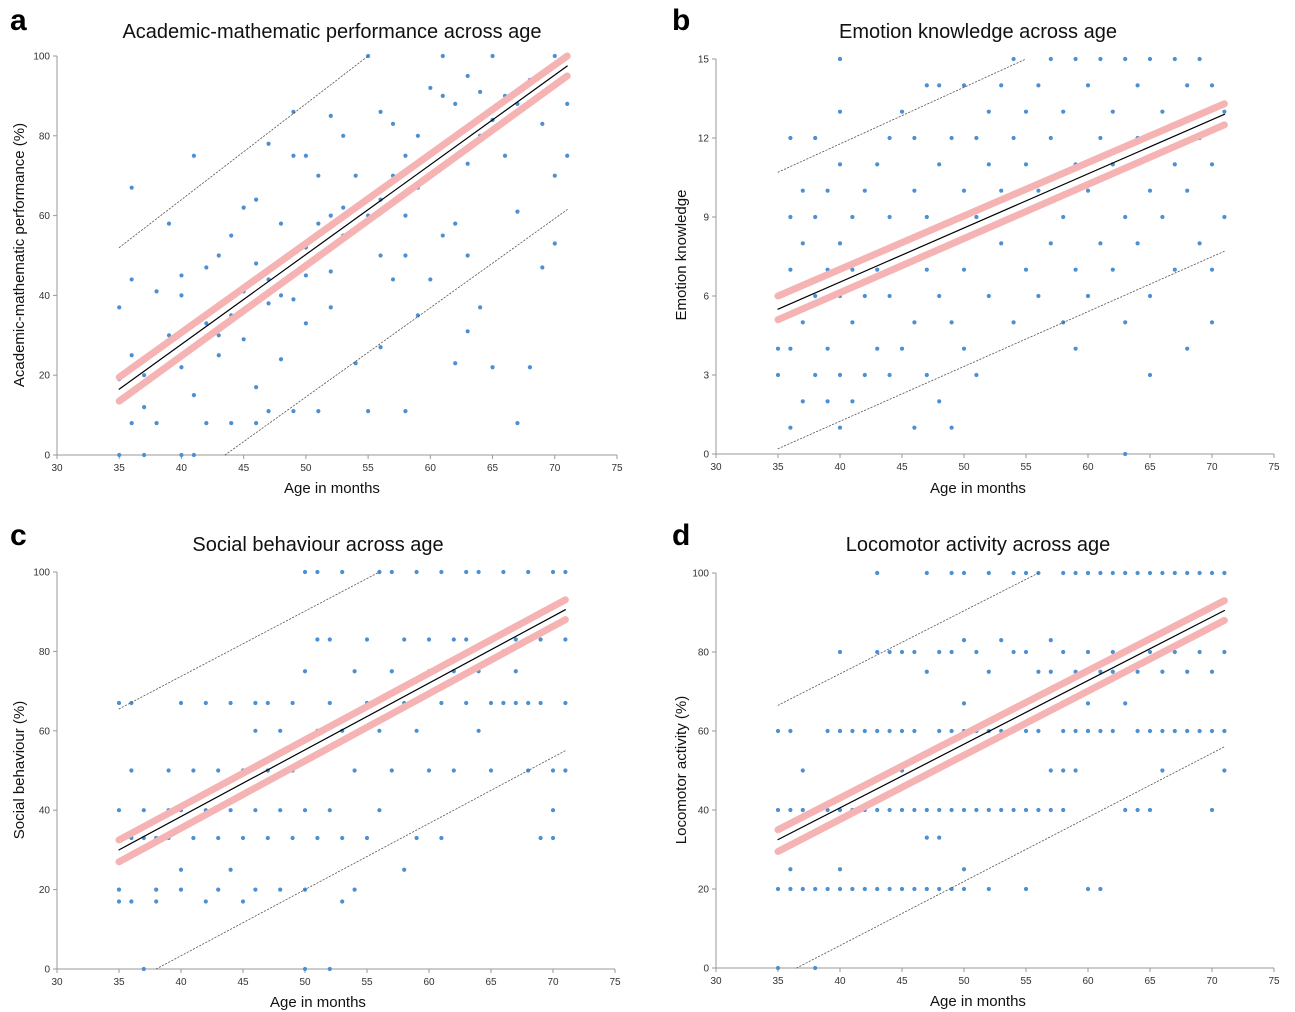  What do you see at coordinates (19, 255) in the screenshot?
I see `y-axis-label: Academic-mathematic performance (%)` at bounding box center [19, 255].